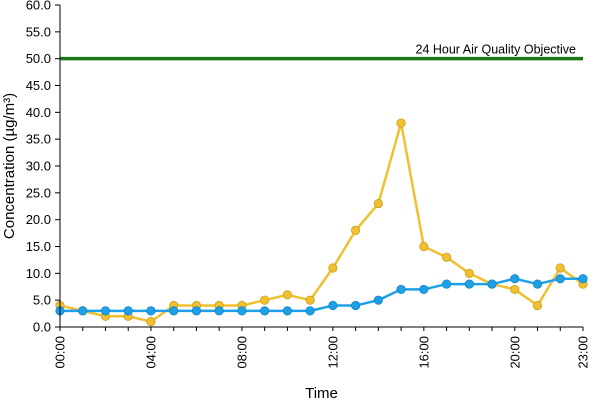 Image resolution: width=600 pixels, height=400 pixels. I want to click on y-tick-label: 25.0, so click(38, 192).